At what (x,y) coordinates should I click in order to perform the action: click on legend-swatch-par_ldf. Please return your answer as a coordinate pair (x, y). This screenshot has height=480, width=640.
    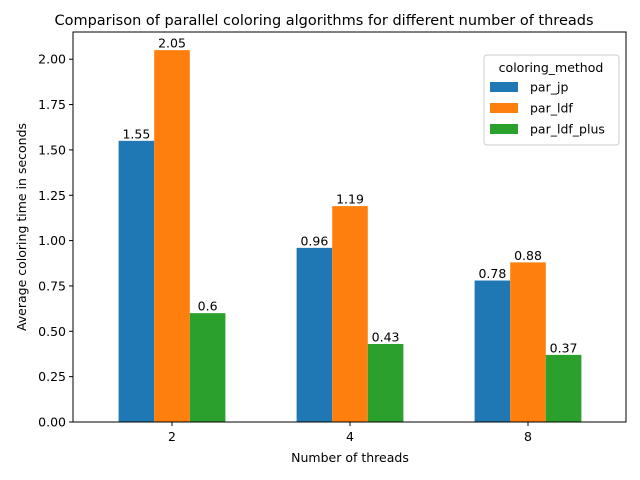
    Looking at the image, I should click on (504, 108).